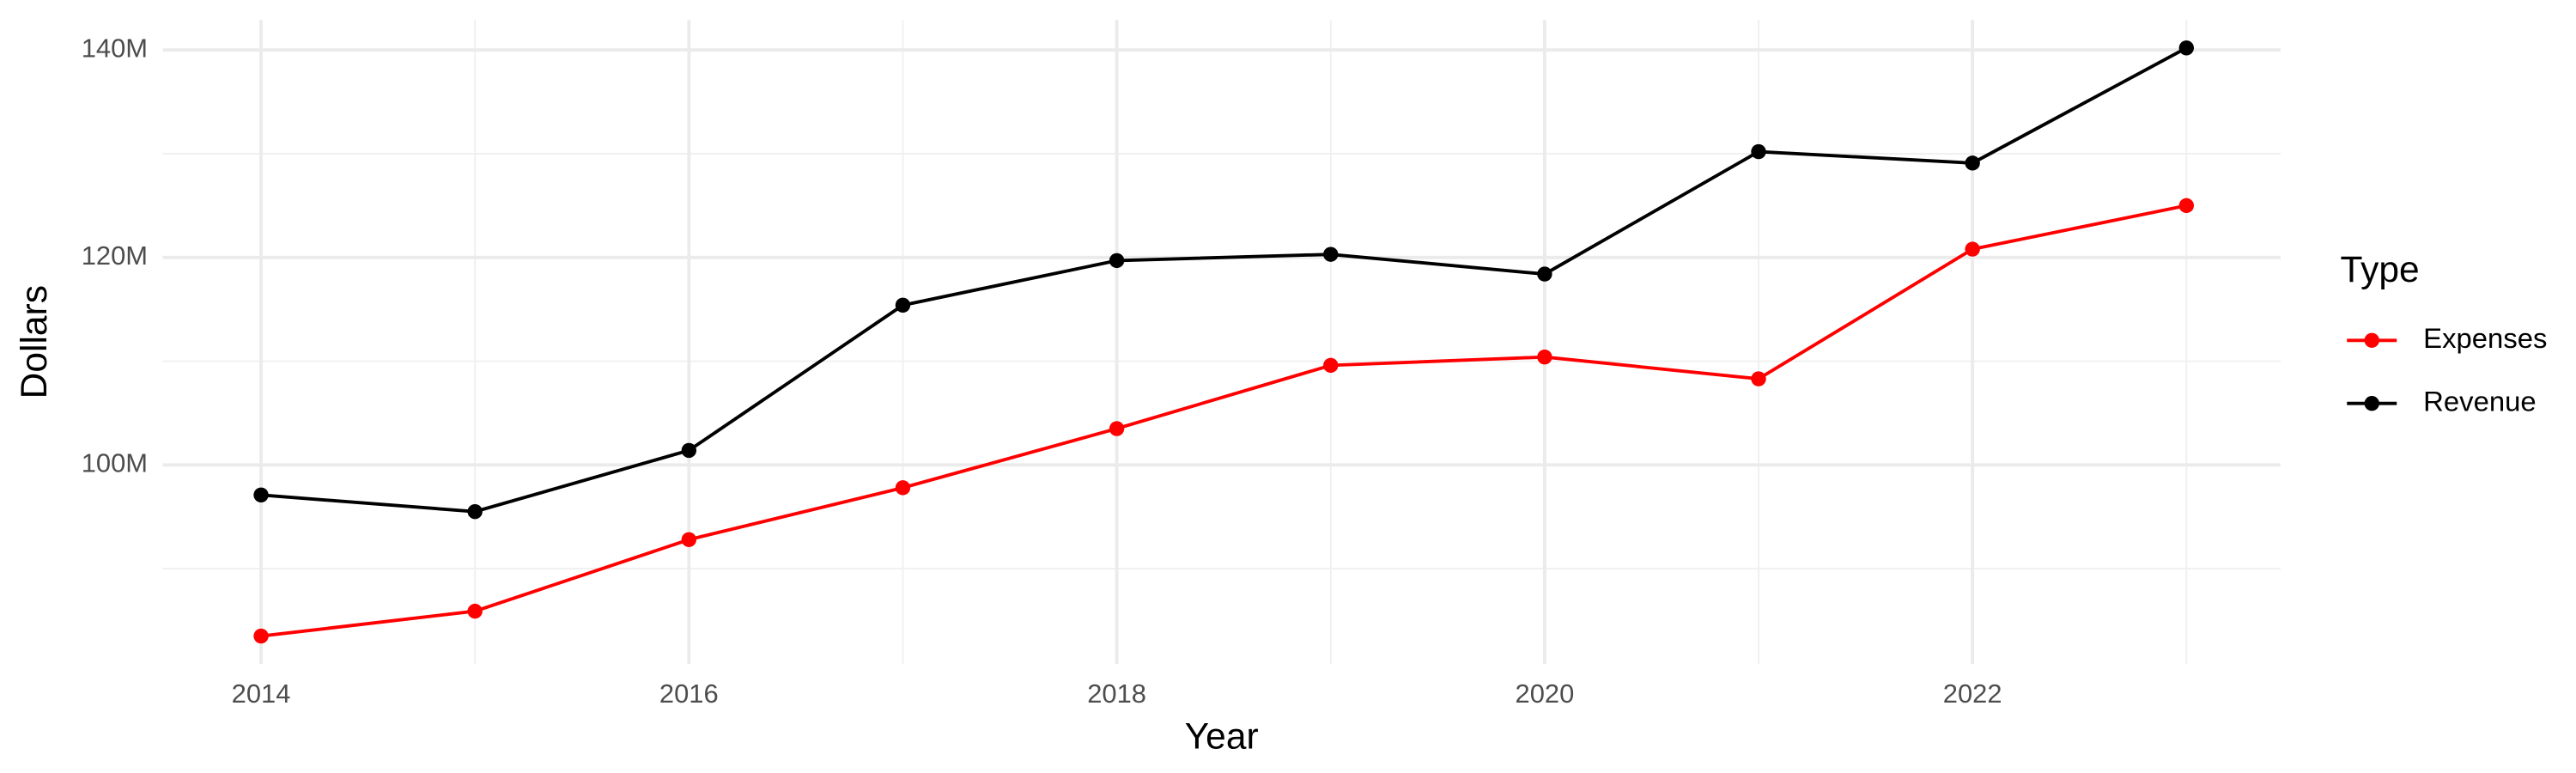  What do you see at coordinates (1973, 694) in the screenshot?
I see `x-tick-label: 2022` at bounding box center [1973, 694].